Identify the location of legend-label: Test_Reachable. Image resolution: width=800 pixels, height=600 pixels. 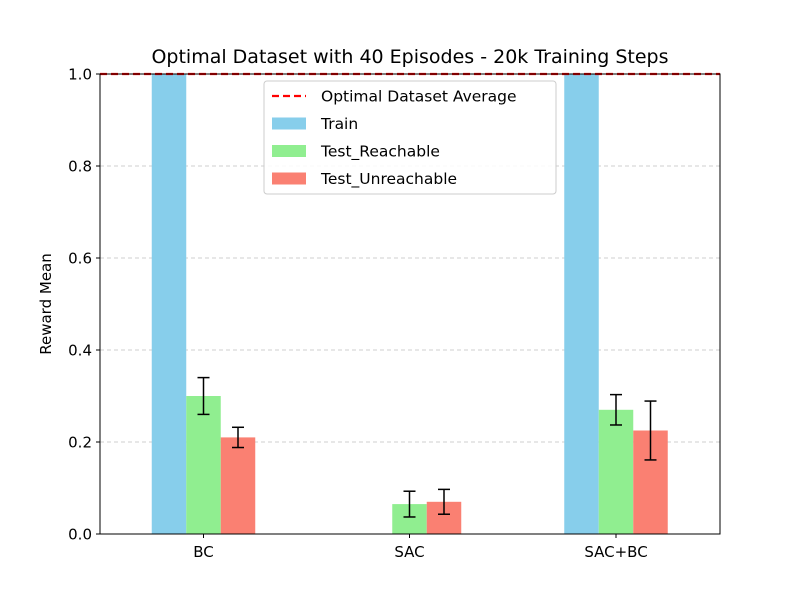
(380, 152).